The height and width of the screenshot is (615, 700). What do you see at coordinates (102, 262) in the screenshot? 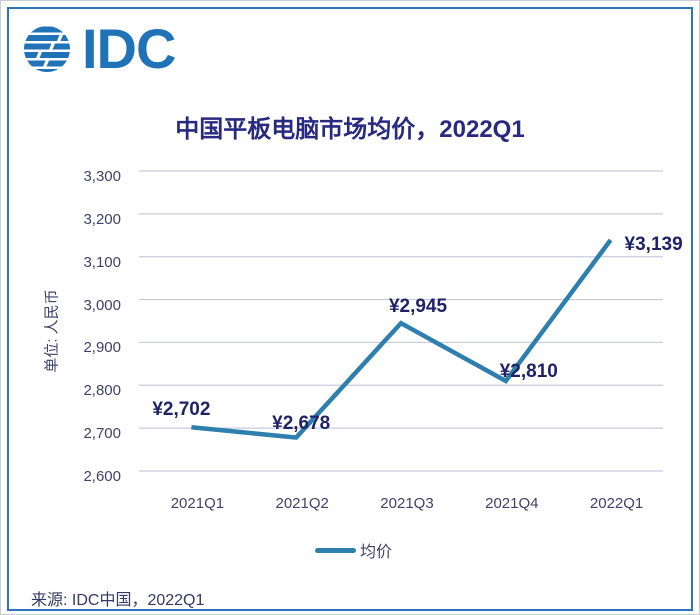
I see `y-tick-label: 3,100` at bounding box center [102, 262].